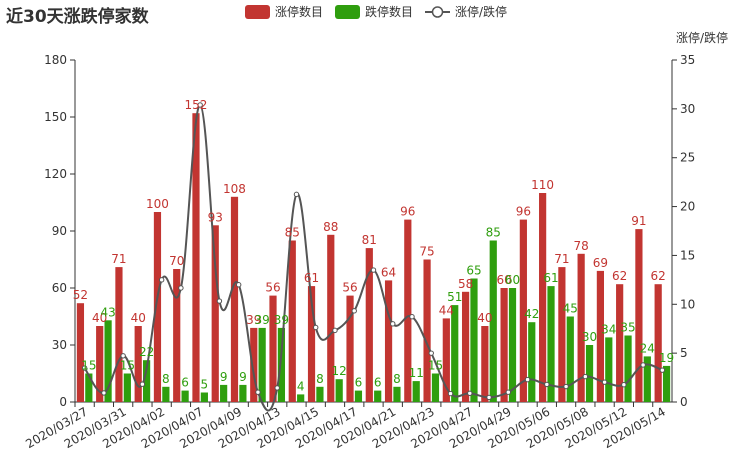 The height and width of the screenshot is (463, 750). What do you see at coordinates (684, 353) in the screenshot?
I see `y-right-tick-label: 5` at bounding box center [684, 353].